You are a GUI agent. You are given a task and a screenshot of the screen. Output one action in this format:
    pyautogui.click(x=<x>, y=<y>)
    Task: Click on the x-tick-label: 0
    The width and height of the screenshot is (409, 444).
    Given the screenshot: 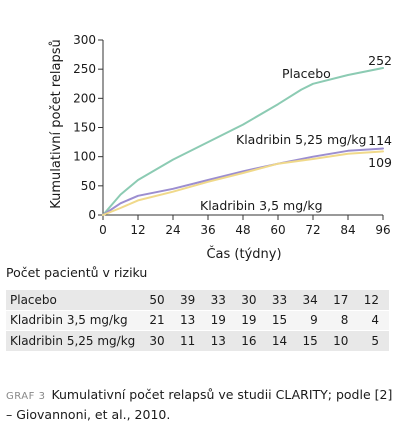 What is the action you would take?
    pyautogui.click(x=103, y=230)
    